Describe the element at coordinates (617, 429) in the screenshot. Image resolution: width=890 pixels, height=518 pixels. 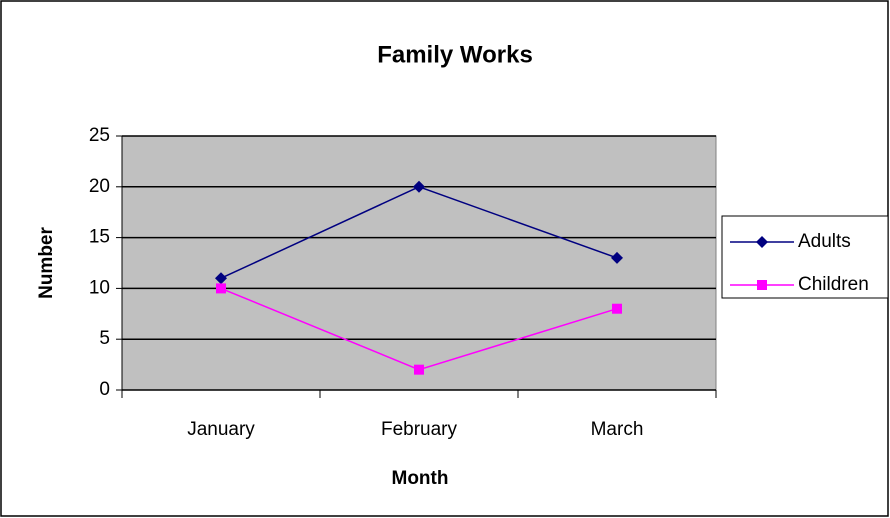
I see `x-tick-label: March` at that location.